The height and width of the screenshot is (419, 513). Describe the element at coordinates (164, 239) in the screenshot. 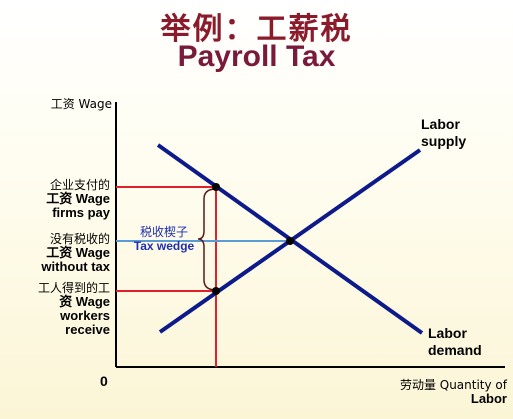

I see `tax-wedge-label: 税收楔子 Tax wedge` at that location.